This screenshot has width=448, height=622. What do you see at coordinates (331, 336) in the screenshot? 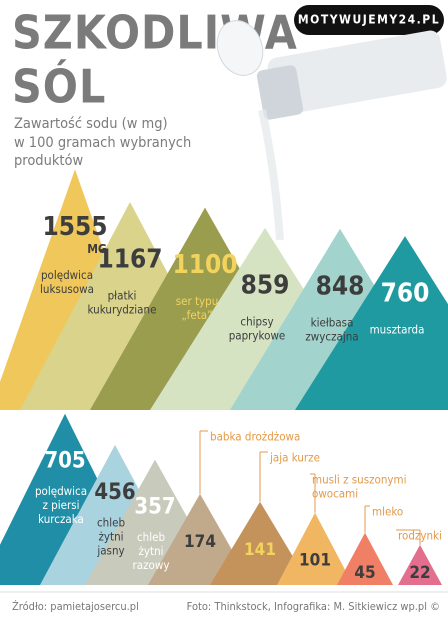
I see `category-label: zwyczajna` at bounding box center [331, 336].